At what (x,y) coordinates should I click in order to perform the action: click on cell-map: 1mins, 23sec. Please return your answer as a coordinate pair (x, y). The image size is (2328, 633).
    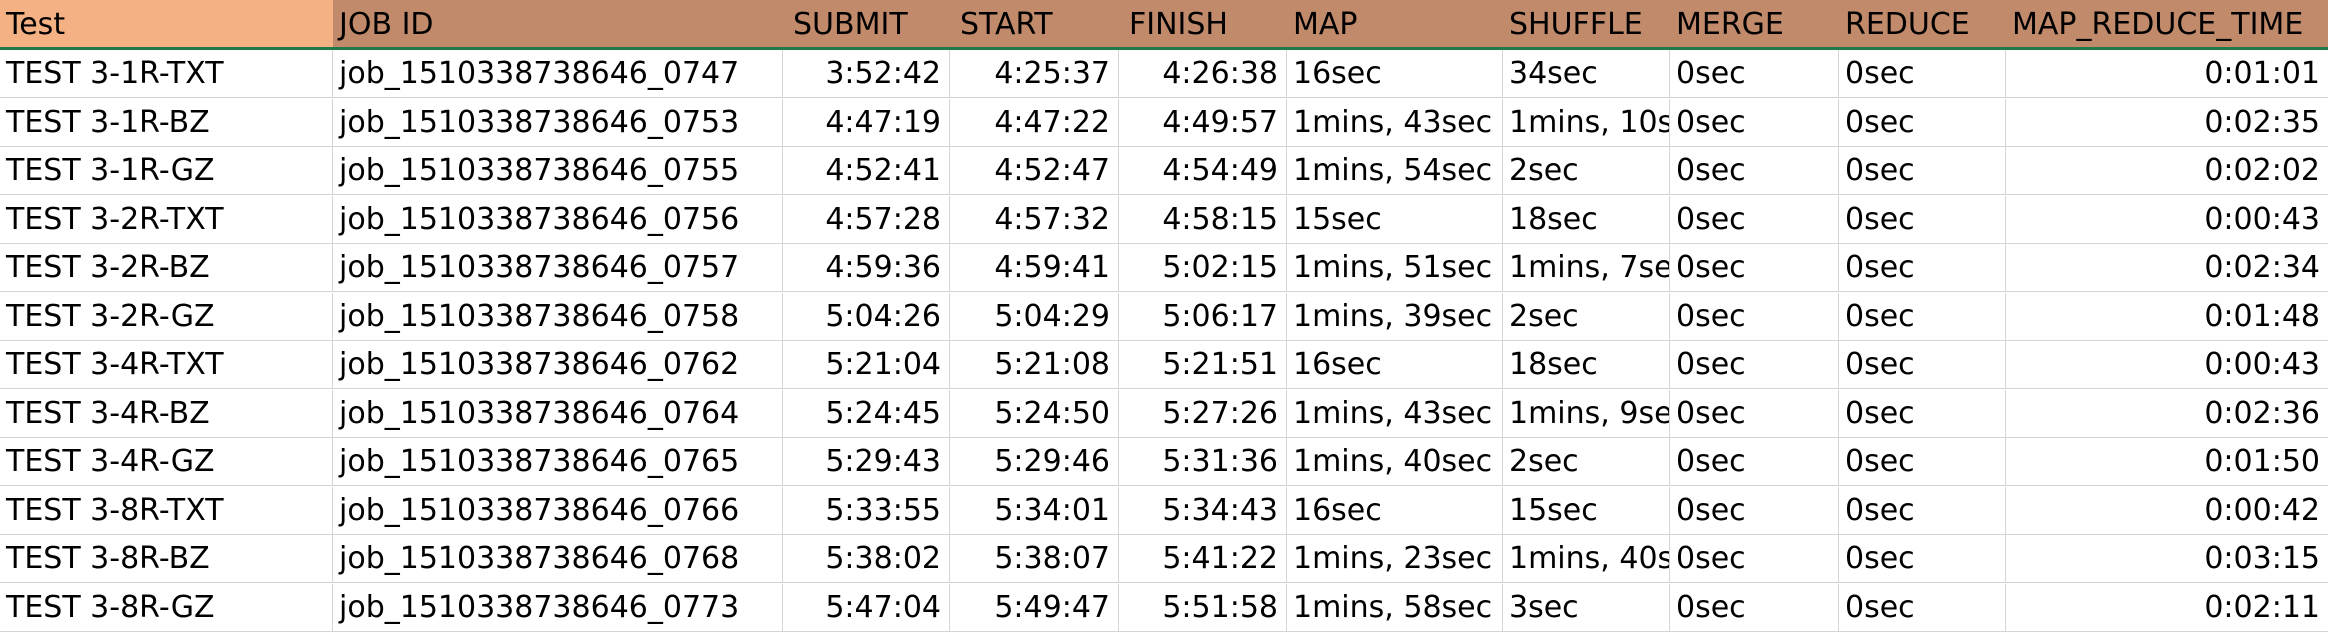
    Looking at the image, I should click on (1395, 558).